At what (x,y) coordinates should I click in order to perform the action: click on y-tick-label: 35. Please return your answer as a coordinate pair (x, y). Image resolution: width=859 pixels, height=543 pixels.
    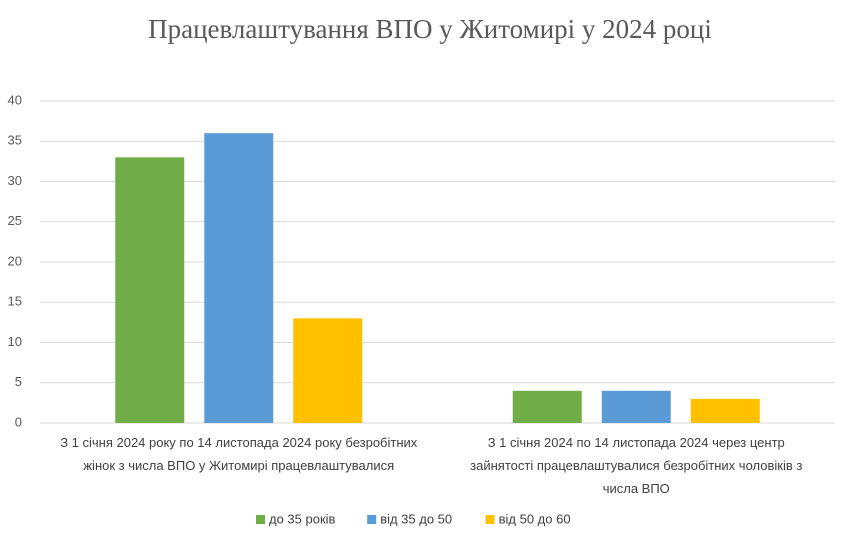
    Looking at the image, I should click on (15, 140).